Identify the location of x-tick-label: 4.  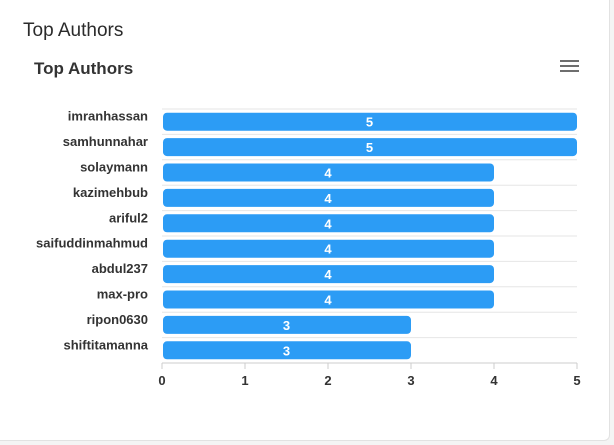
(494, 380).